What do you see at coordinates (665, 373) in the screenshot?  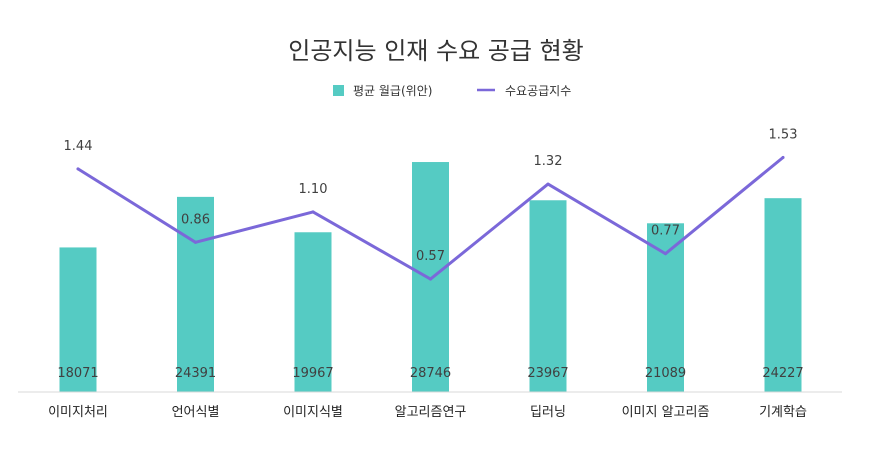 I see `bar-value-label: 21089` at bounding box center [665, 373].